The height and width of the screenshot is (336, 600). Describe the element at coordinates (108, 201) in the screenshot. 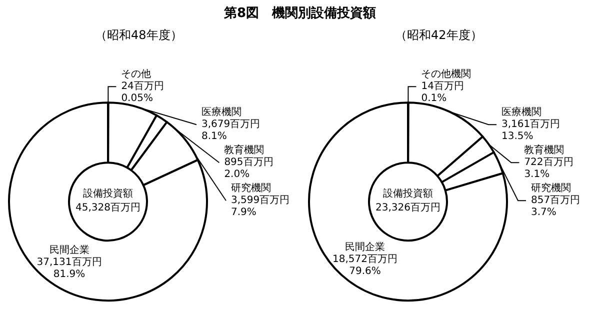

I see `text: 設備投資額 45,328百万円` at that location.